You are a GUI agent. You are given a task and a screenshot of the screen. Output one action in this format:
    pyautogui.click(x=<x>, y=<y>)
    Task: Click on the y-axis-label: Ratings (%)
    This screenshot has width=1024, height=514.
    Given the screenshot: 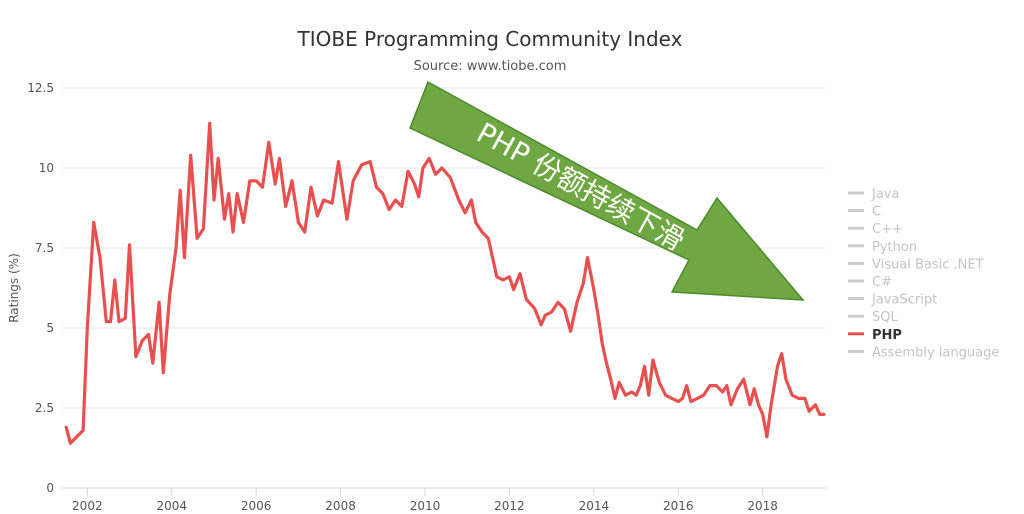 What is the action you would take?
    pyautogui.click(x=14, y=288)
    